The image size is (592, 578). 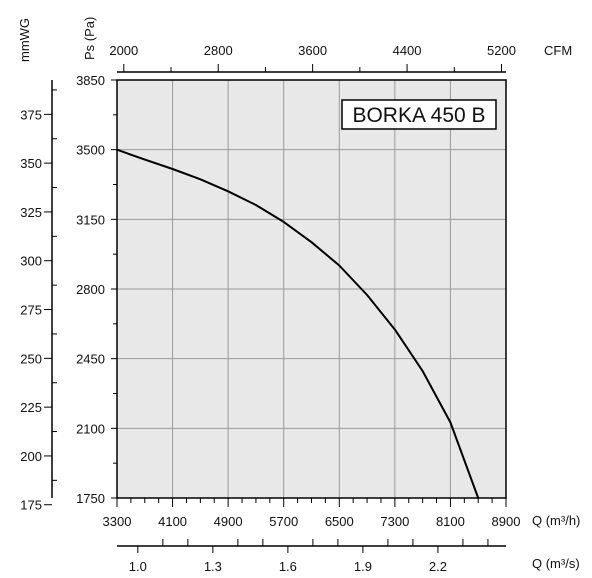 I want to click on left-outer-tick-label: 225, so click(x=31, y=407).